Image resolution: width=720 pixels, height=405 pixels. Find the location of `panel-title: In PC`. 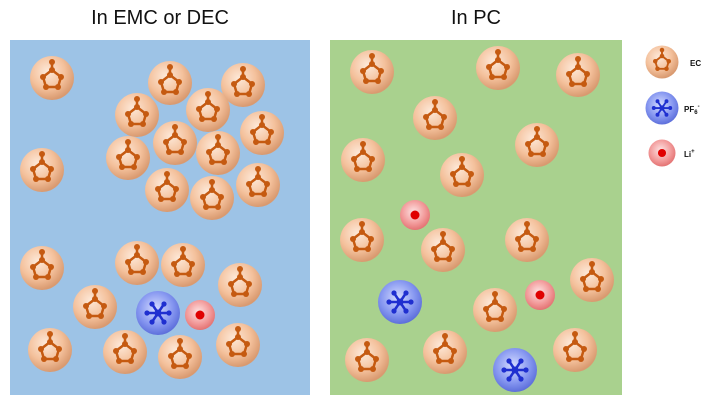

panel-title: In PC is located at coordinates (476, 18).